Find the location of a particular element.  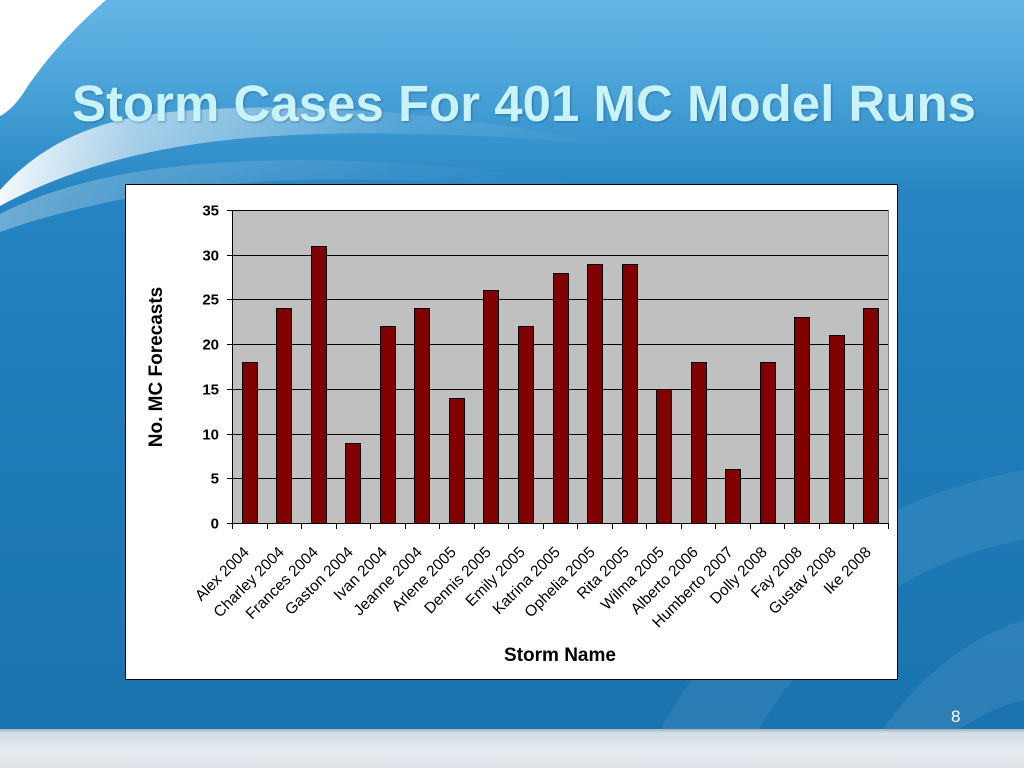

y-tick-label: 35 is located at coordinates (210, 211).